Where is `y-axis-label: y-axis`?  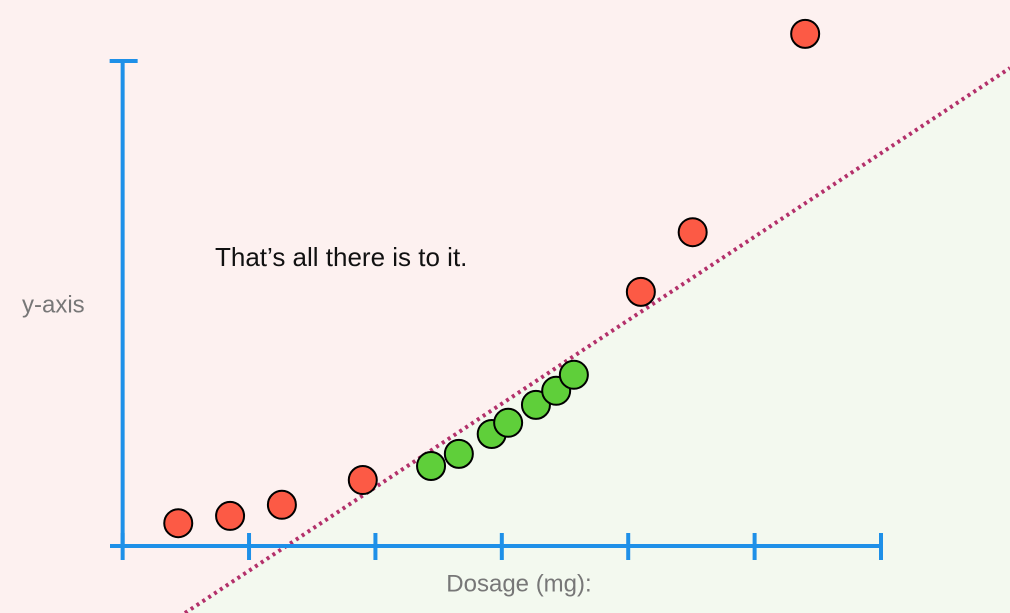 y-axis-label: y-axis is located at coordinates (53, 304).